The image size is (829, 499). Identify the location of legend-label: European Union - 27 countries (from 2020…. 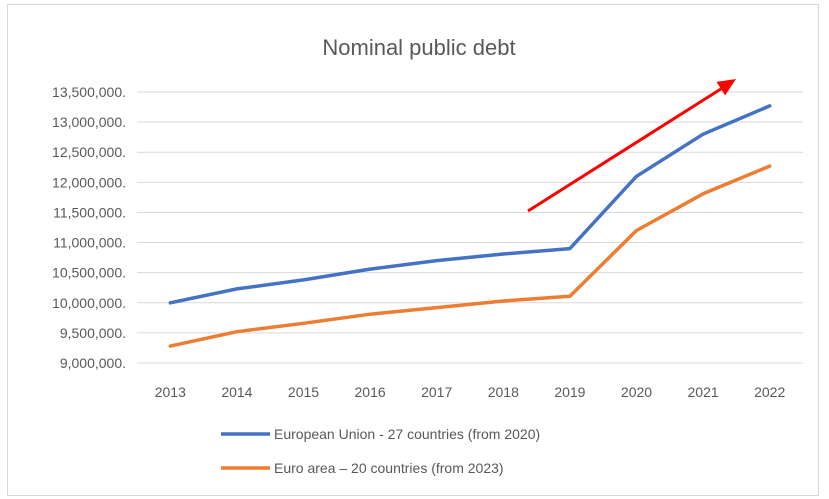
(407, 434).